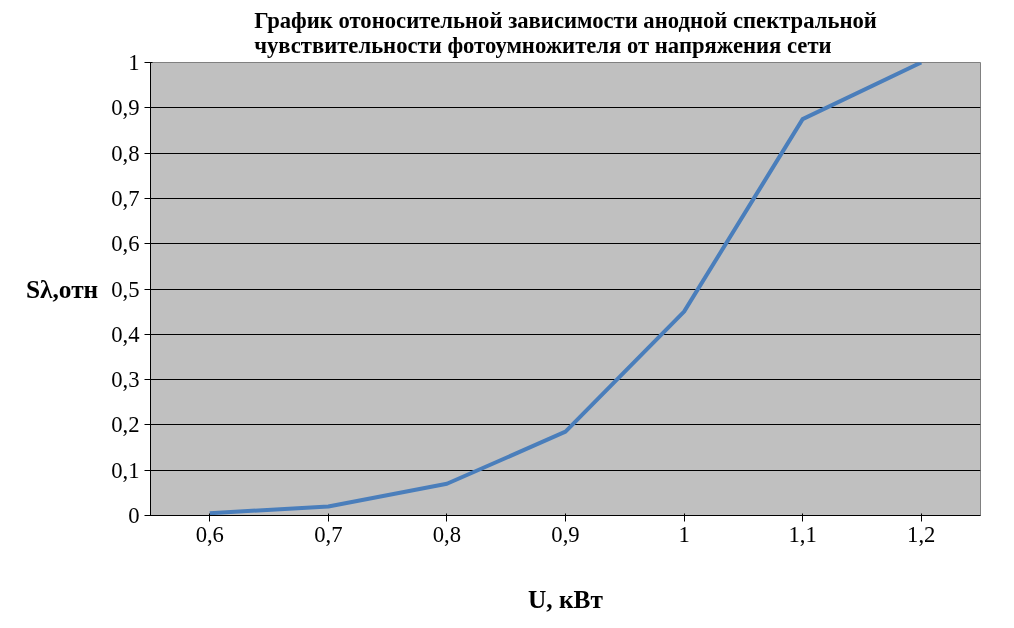 The height and width of the screenshot is (628, 1014). Describe the element at coordinates (125, 380) in the screenshot. I see `y-tick-label: 0,3` at that location.